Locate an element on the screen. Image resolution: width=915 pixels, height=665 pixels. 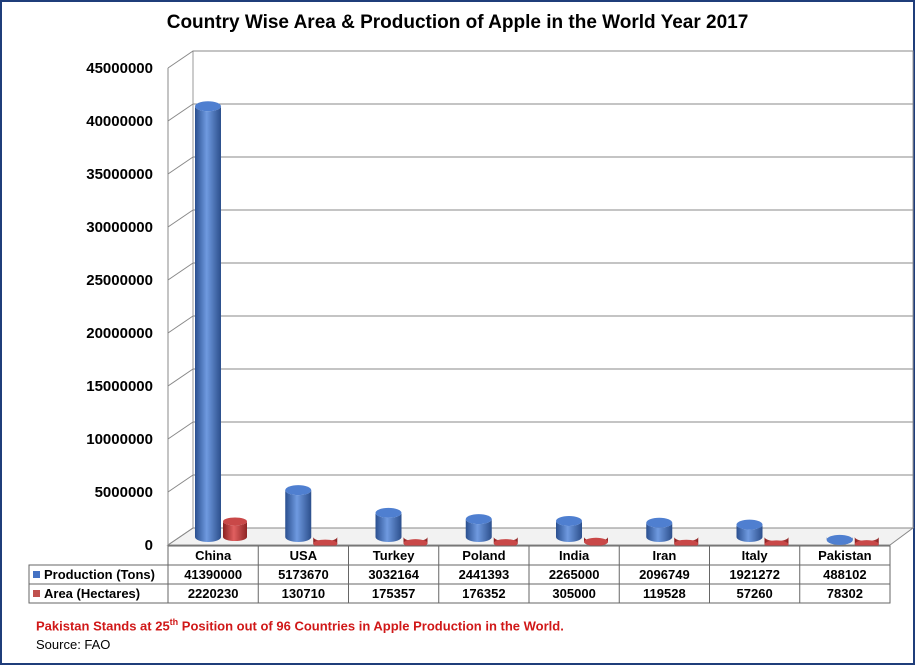
legend-label: Production (Tons) is located at coordinates (99, 574).